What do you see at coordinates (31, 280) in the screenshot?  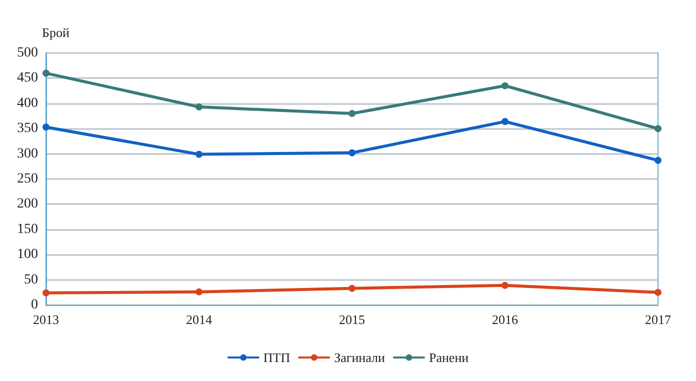 I see `y-tick-label: 50` at bounding box center [31, 280].